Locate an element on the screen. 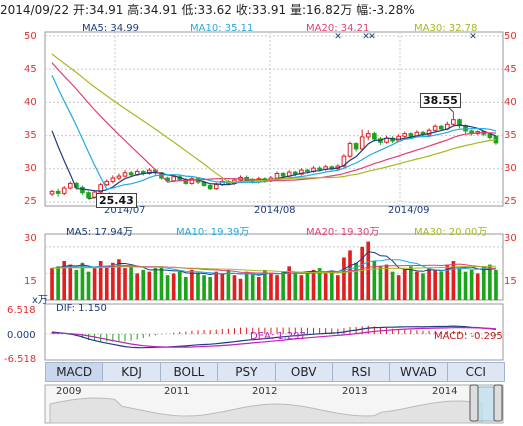  price-tick-left: 40 is located at coordinates (30, 102).